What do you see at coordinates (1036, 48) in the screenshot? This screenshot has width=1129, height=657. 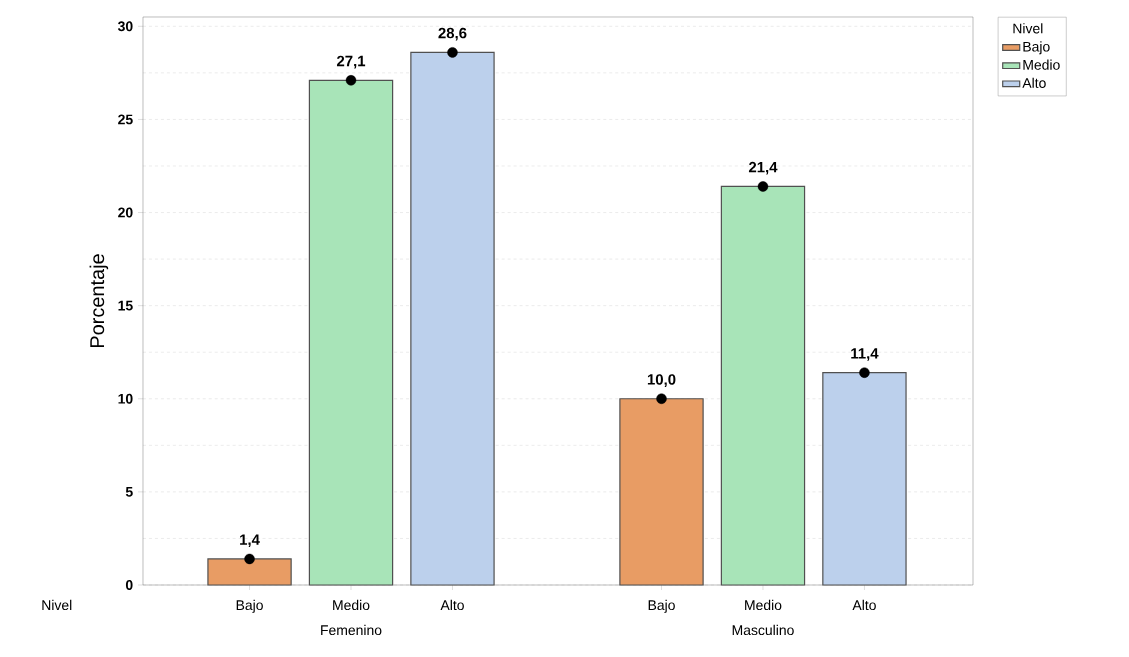 I see `legend-label: Bajo` at bounding box center [1036, 48].